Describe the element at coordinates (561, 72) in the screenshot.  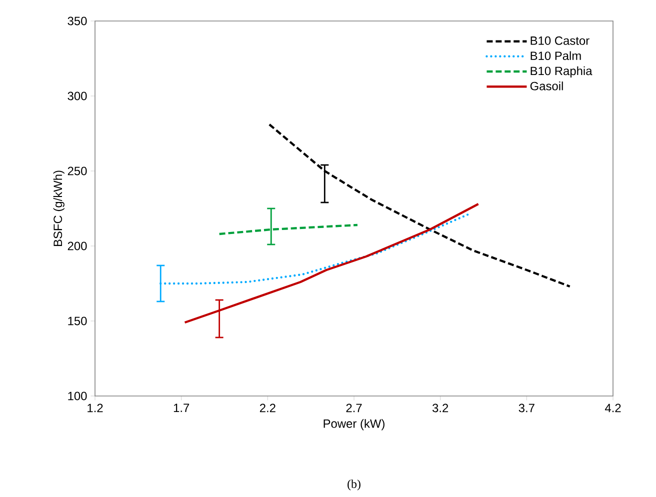
I see `legend-label: B10 Raphia` at that location.